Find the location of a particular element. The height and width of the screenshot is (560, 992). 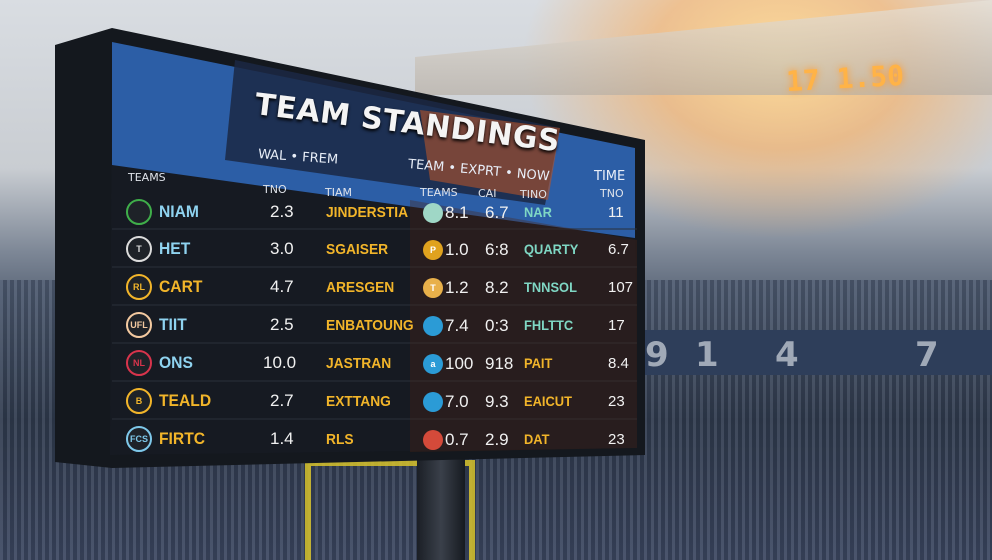

team-logo-icon: UFL is located at coordinates (139, 325).